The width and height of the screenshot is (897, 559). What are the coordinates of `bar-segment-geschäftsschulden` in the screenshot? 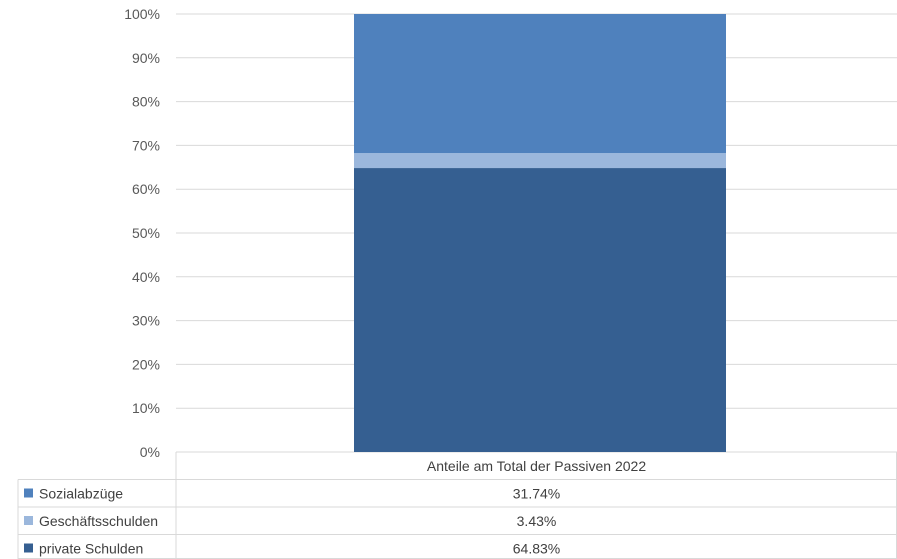 It's located at (540, 161).